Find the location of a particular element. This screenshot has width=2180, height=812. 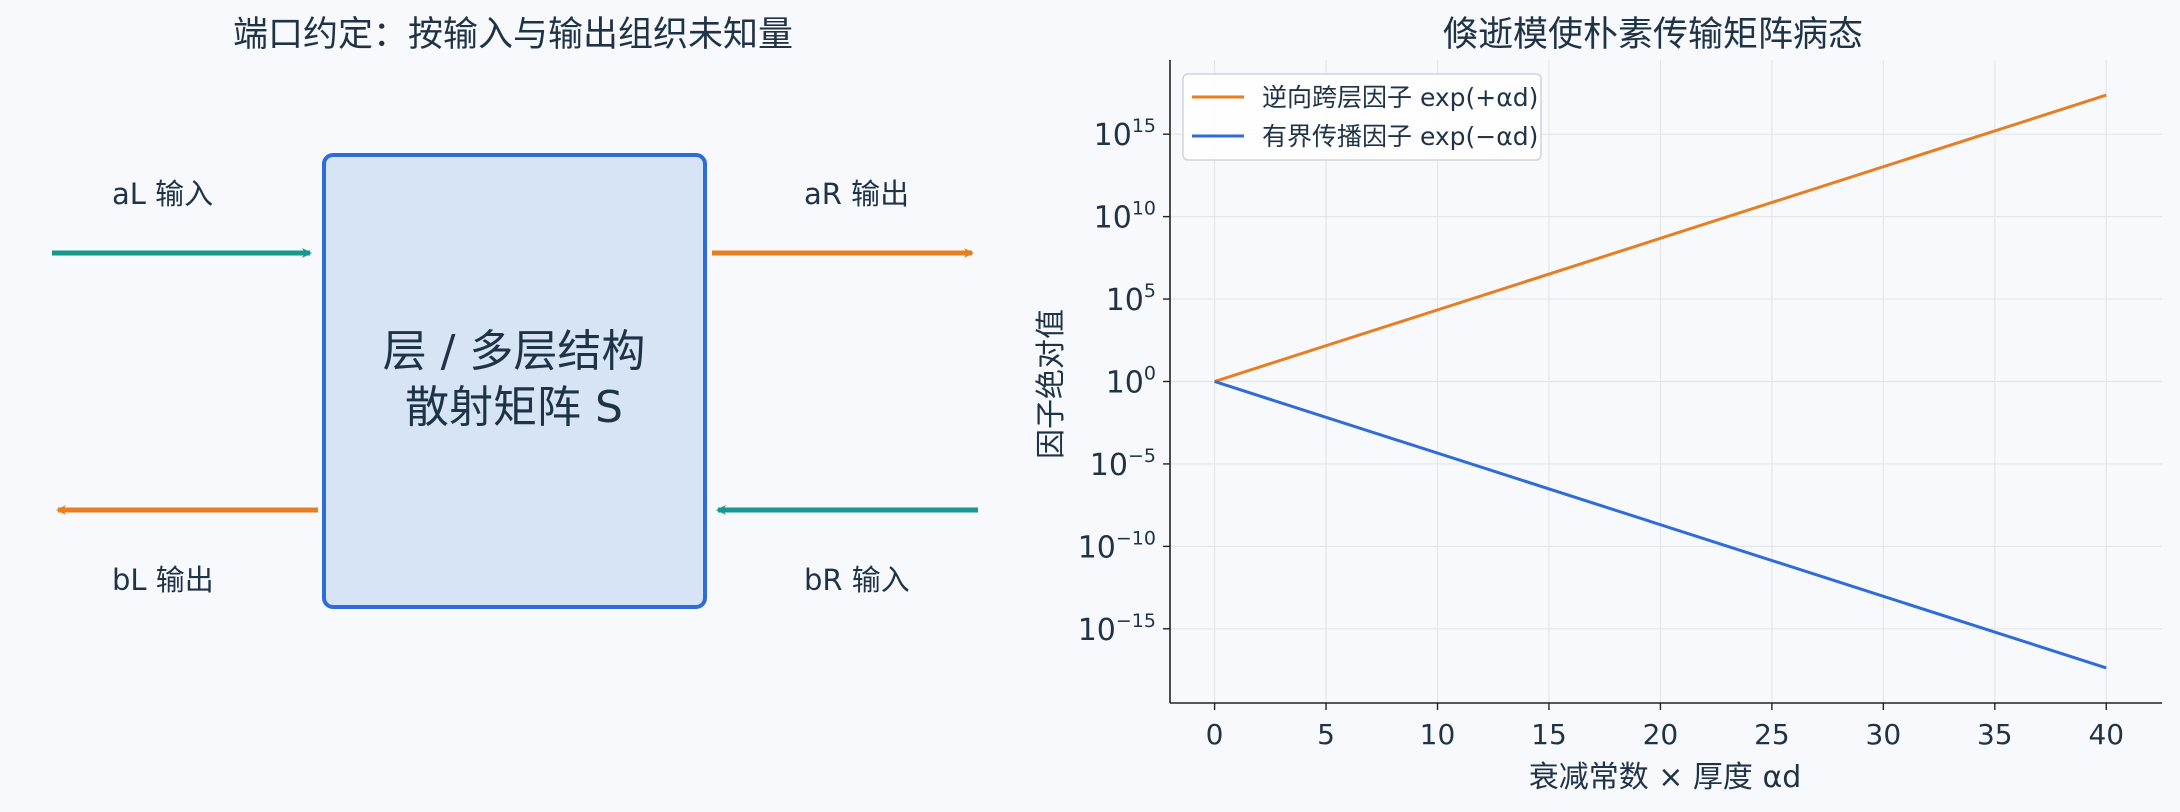

box-label-line1: 层 / 多层结构 is located at coordinates (514, 351).